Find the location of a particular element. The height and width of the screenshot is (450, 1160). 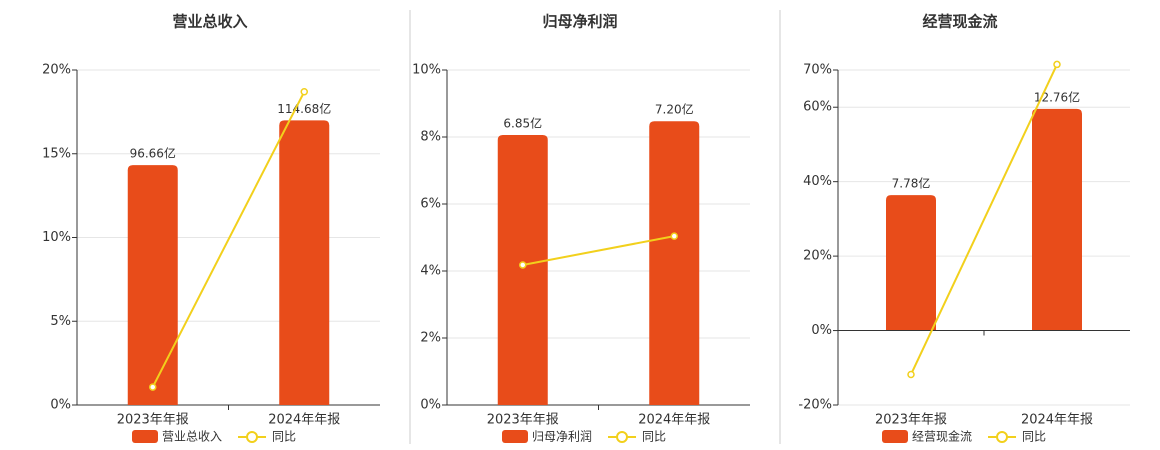

legend-label: 经营现金流 is located at coordinates (942, 436).